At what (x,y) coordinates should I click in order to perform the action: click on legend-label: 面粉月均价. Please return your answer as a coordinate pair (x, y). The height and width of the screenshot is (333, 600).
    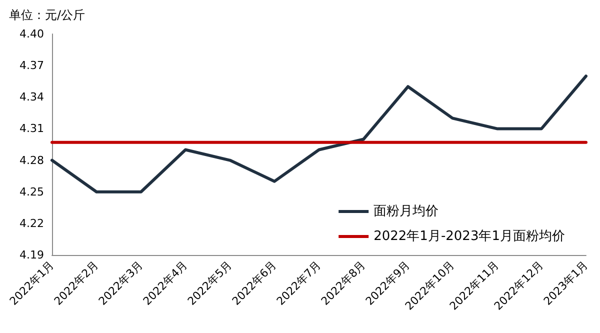
    Looking at the image, I should click on (406, 211).